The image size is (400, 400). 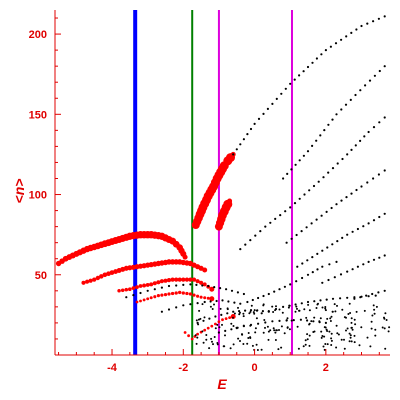 What do you see at coordinates (326, 368) in the screenshot?
I see `x-tick-label: 2` at bounding box center [326, 368].